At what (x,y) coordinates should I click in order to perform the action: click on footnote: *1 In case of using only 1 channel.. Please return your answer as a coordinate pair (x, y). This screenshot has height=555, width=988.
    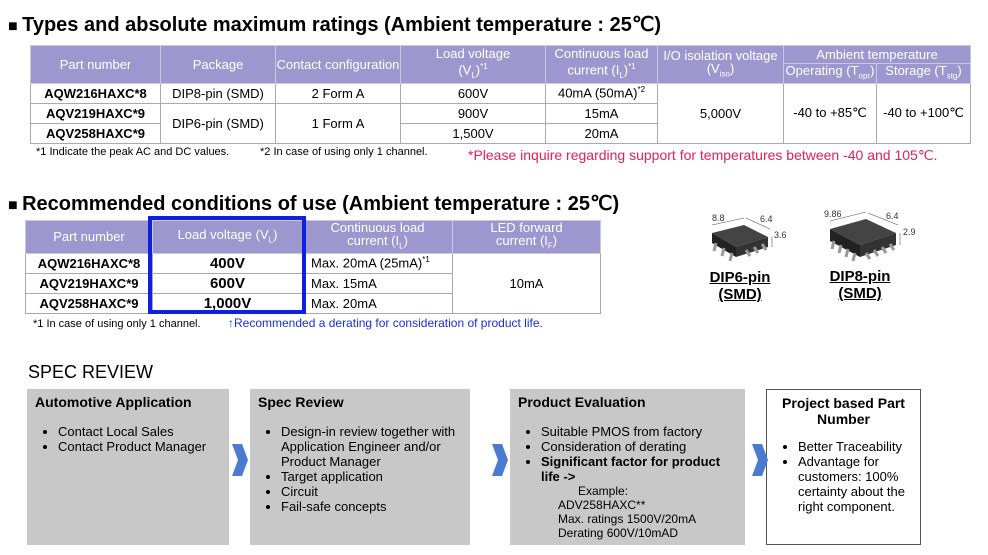
    Looking at the image, I should click on (117, 324).